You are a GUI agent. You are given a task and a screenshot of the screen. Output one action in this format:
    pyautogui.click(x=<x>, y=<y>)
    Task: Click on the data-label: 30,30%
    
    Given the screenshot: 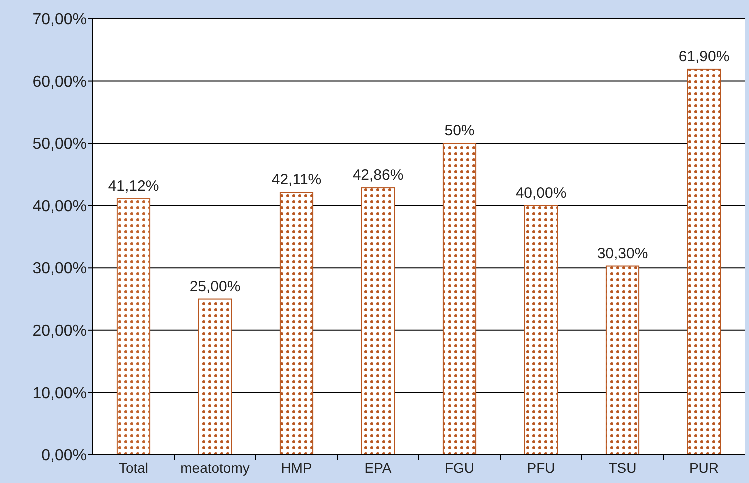 What is the action you would take?
    pyautogui.click(x=622, y=253)
    